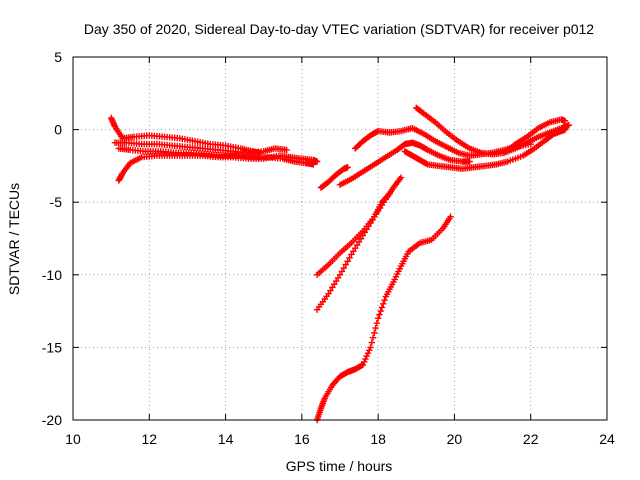 The width and height of the screenshot is (640, 480). I want to click on x-tick-label: 10, so click(73, 439).